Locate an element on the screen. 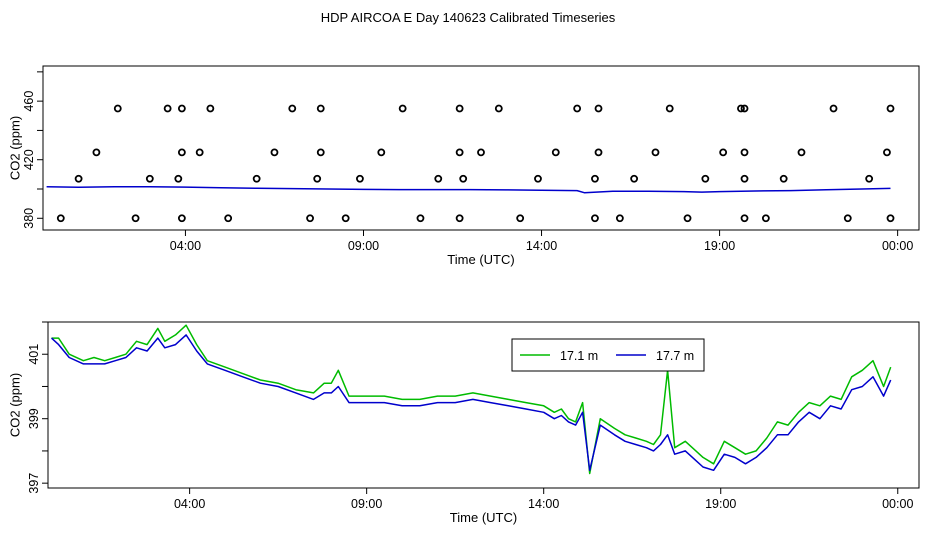 The height and width of the screenshot is (540, 936). y-tick-label: 460 is located at coordinates (29, 101).